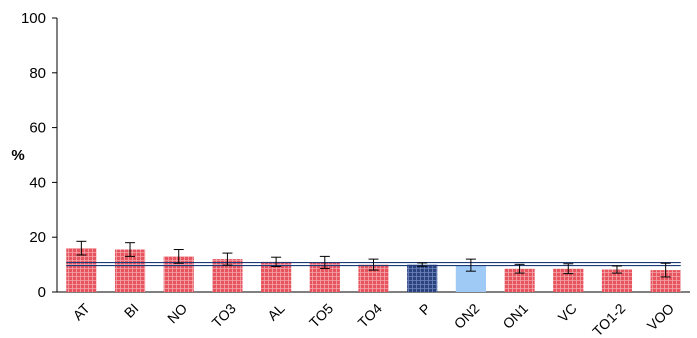  Describe the element at coordinates (224, 315) in the screenshot. I see `x-tick-label-to3: TO3` at that location.